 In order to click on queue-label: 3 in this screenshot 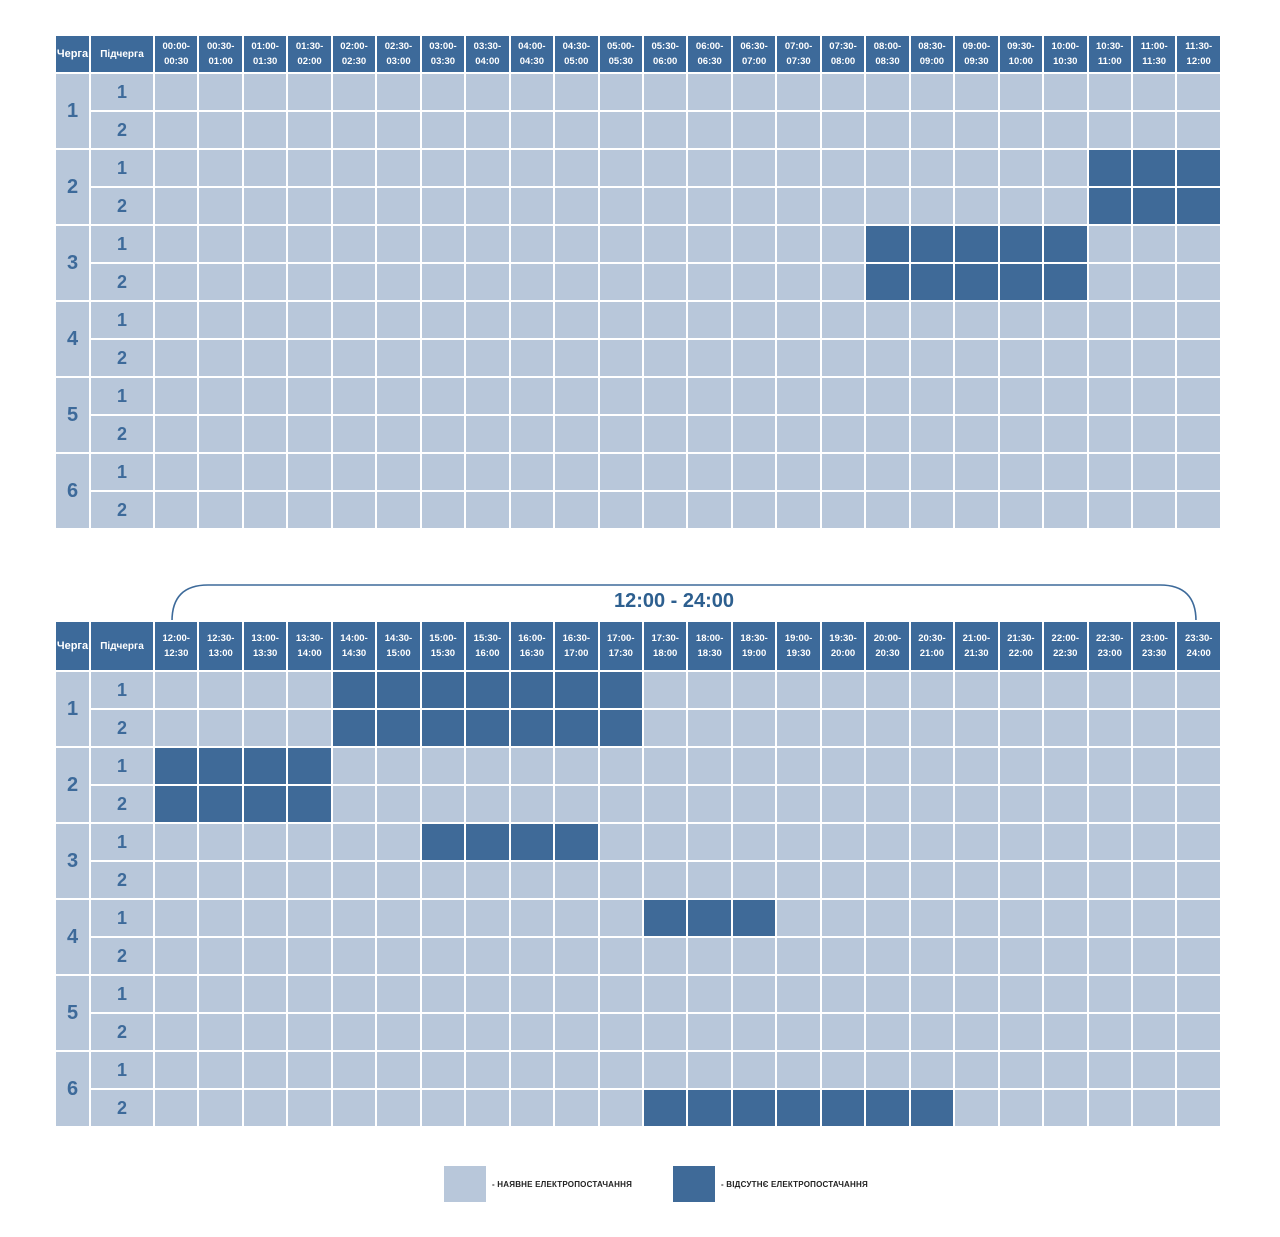, I will do `click(72, 263)`.